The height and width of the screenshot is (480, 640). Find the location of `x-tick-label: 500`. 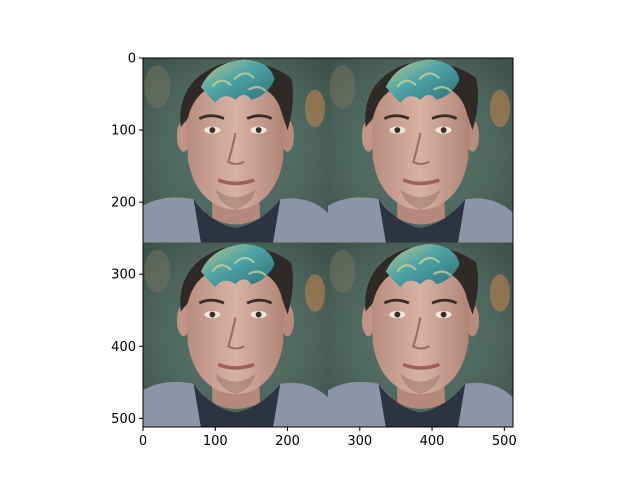

x-tick-label: 500 is located at coordinates (504, 441).